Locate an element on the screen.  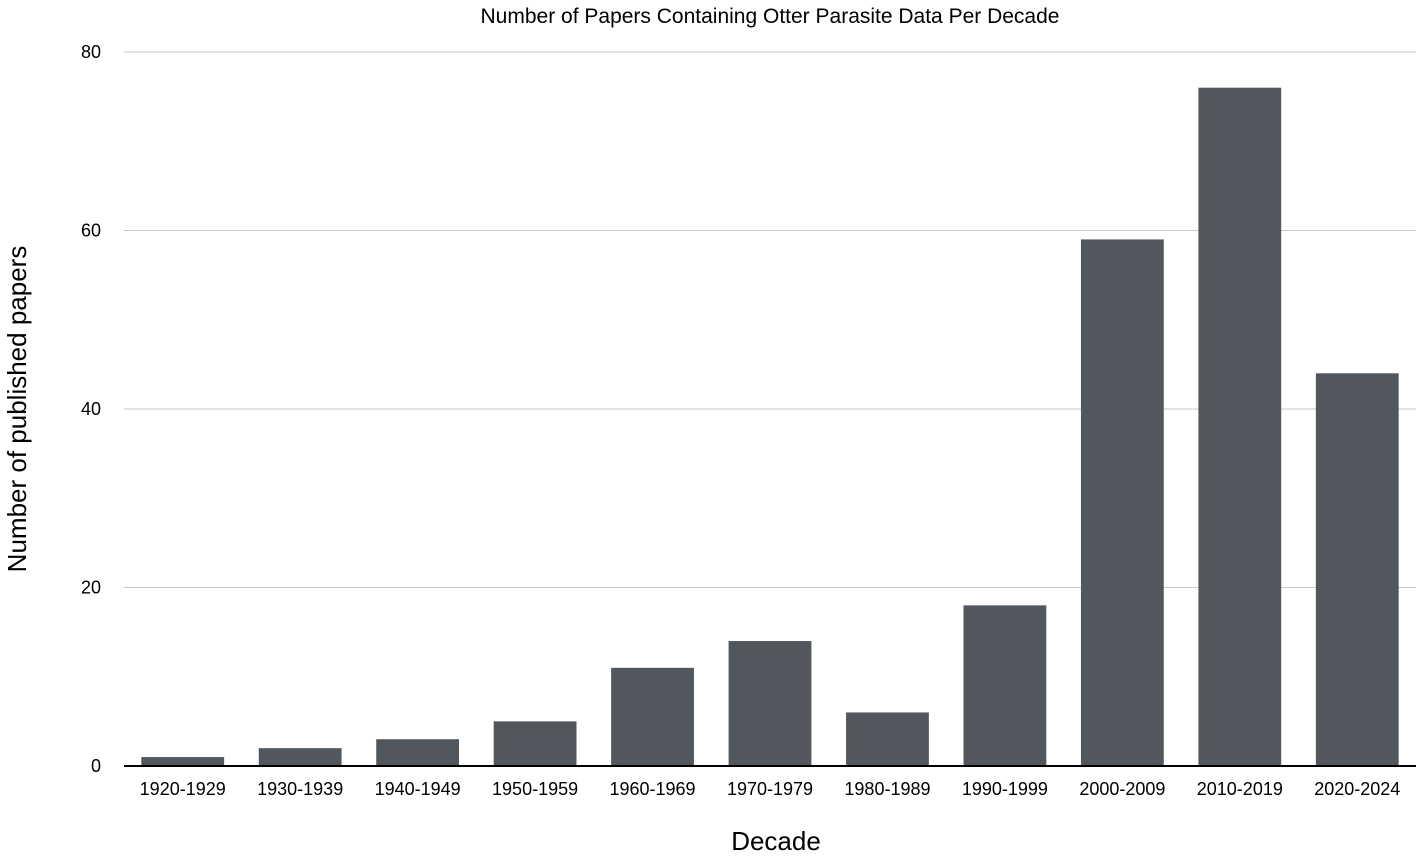
y-tick-label: 60 is located at coordinates (91, 231).